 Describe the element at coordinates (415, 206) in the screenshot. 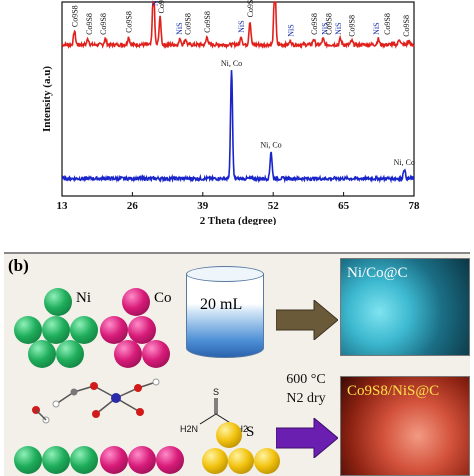

I see `x-tick-label: 78` at that location.